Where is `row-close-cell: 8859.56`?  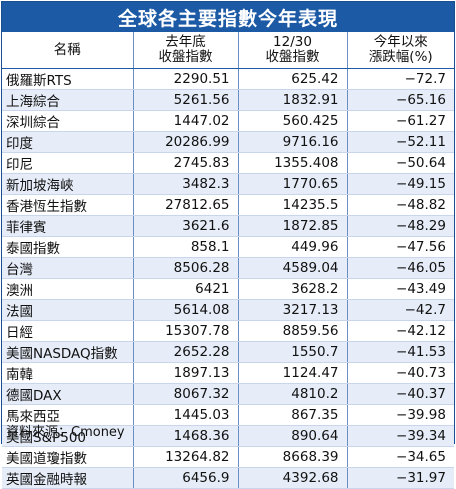
row-close-cell: 8859.56 is located at coordinates (293, 331).